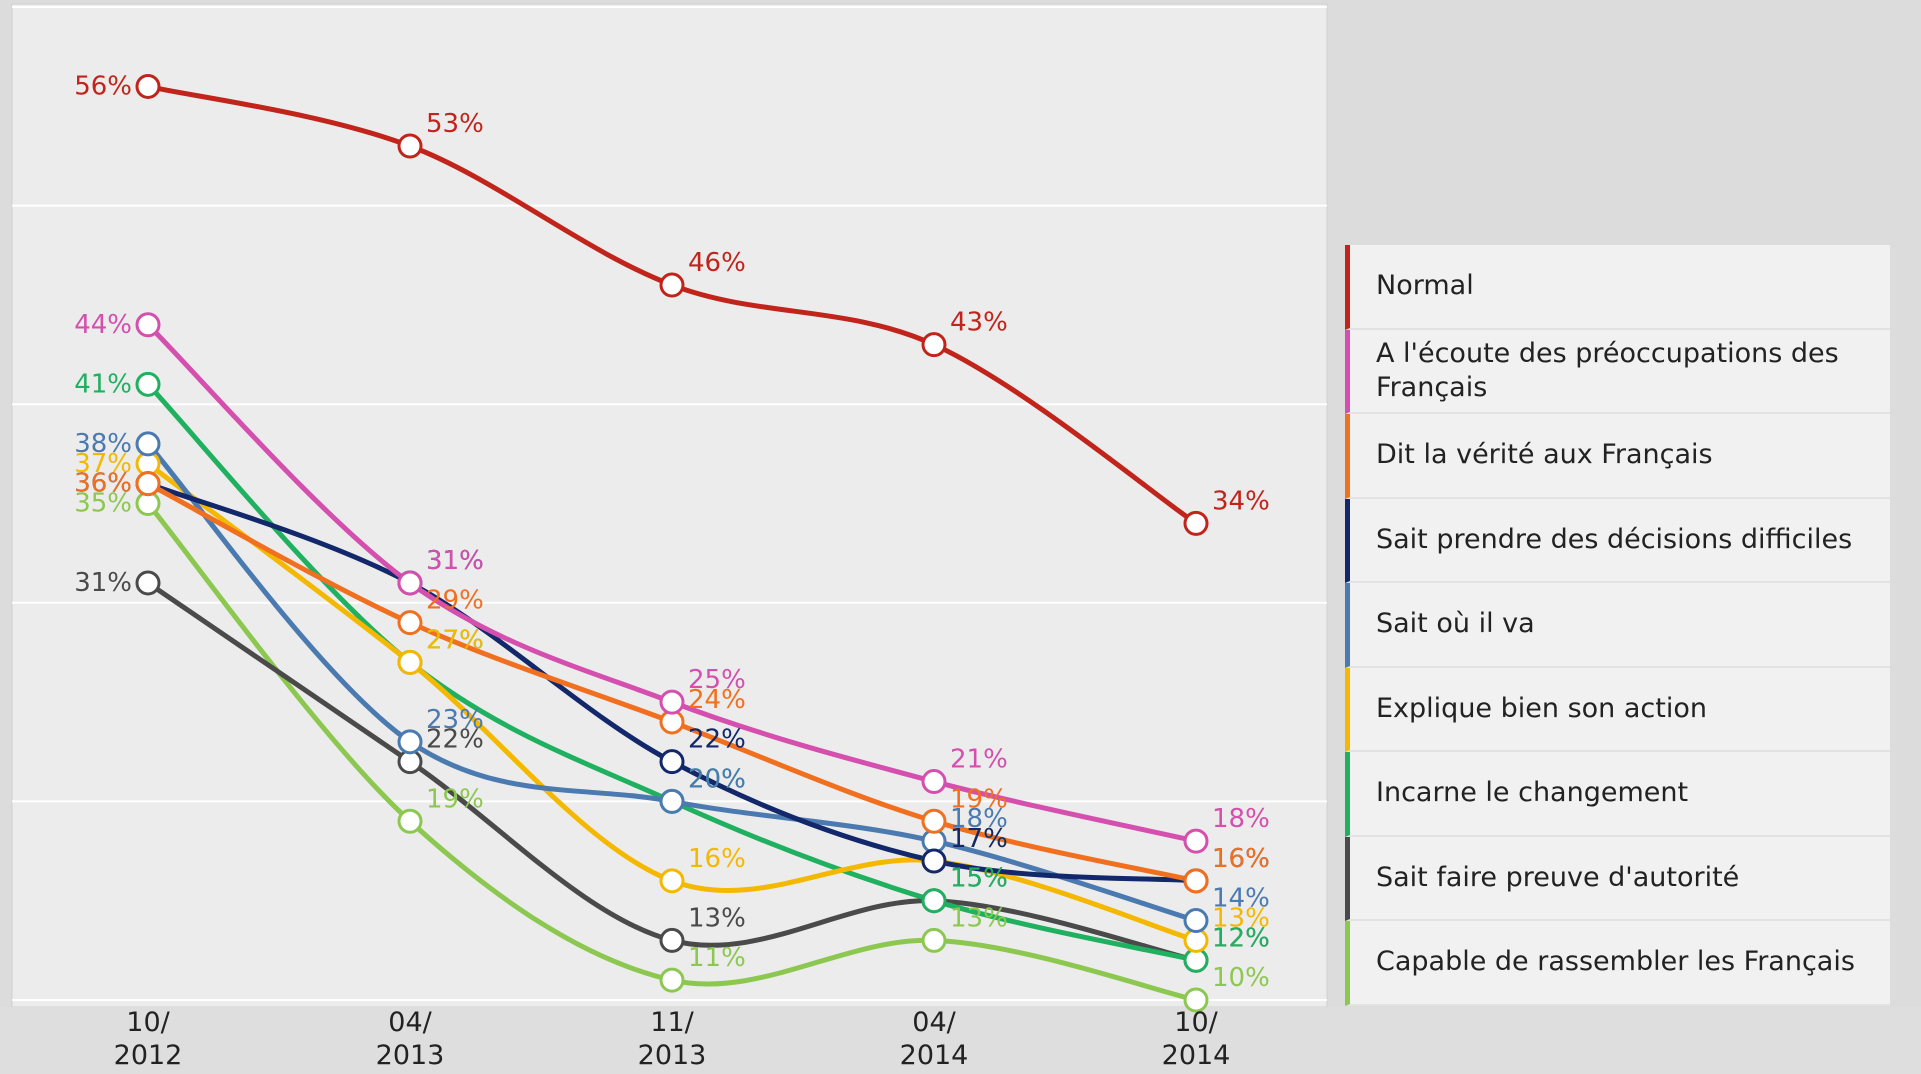  Describe the element at coordinates (1617, 709) in the screenshot. I see `legend-item: Explique bien son action` at that location.